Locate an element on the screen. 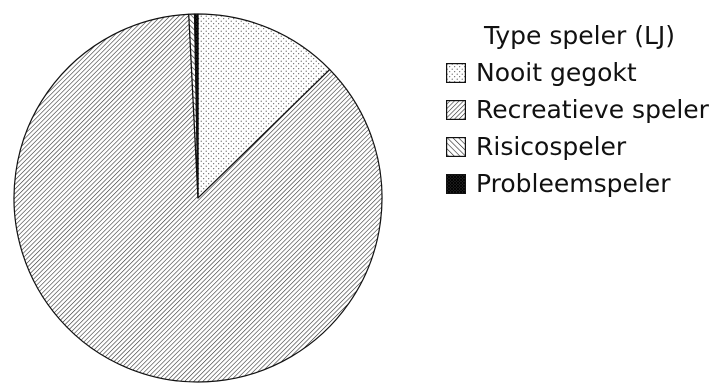 Image resolution: width=712 pixels, height=383 pixels. legend-item: Probleemspeler is located at coordinates (577, 183).